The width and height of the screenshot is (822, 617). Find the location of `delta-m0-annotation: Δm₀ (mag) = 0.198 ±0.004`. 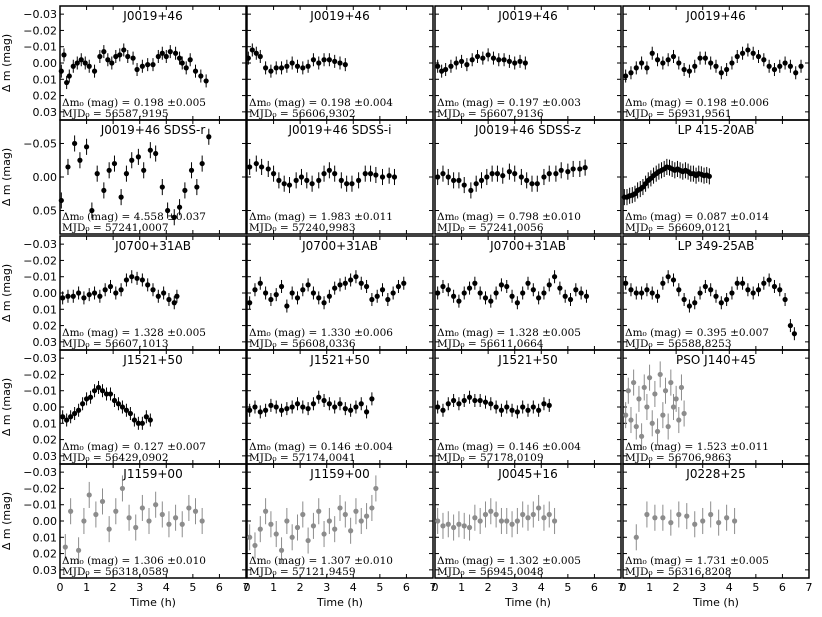

delta-m0-annotation: Δm₀ (mag) = 0.198 ±0.004 is located at coordinates (321, 103).